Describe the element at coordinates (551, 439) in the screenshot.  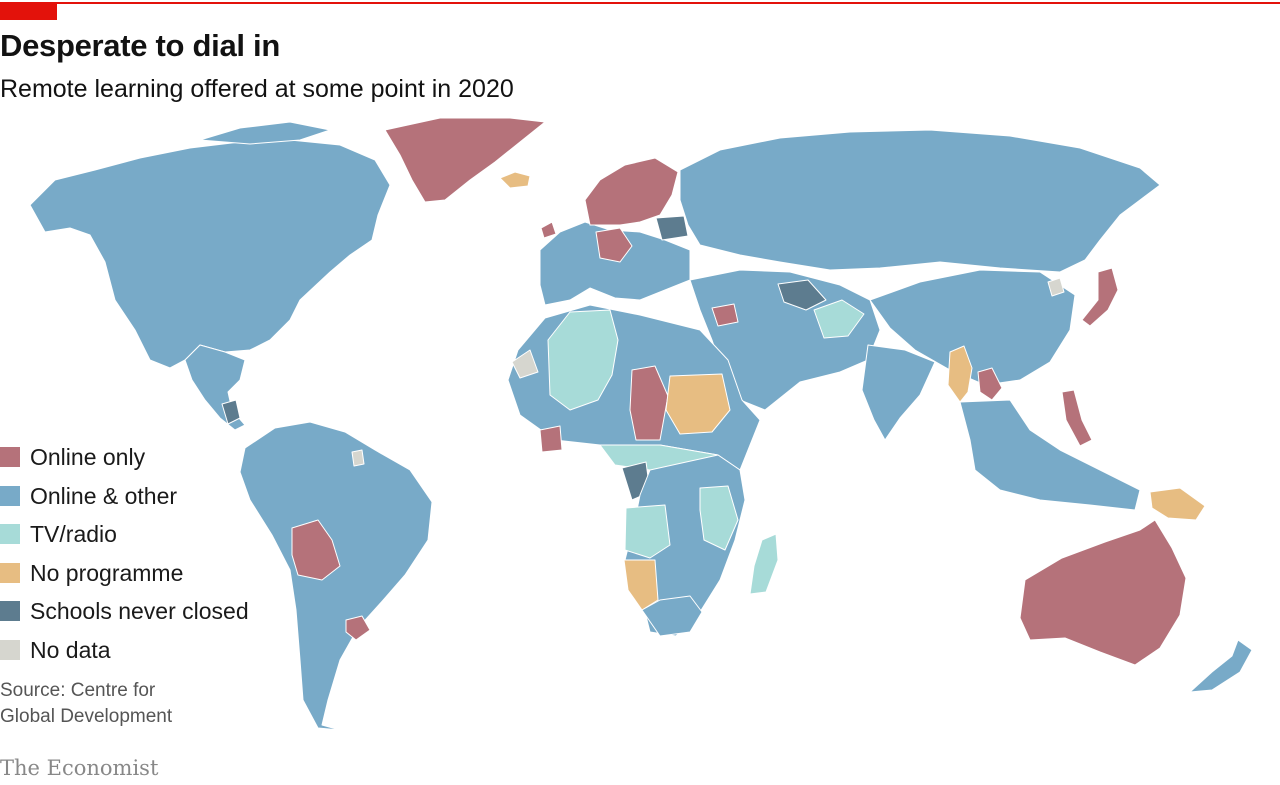
I see `region-ivory-coast` at that location.